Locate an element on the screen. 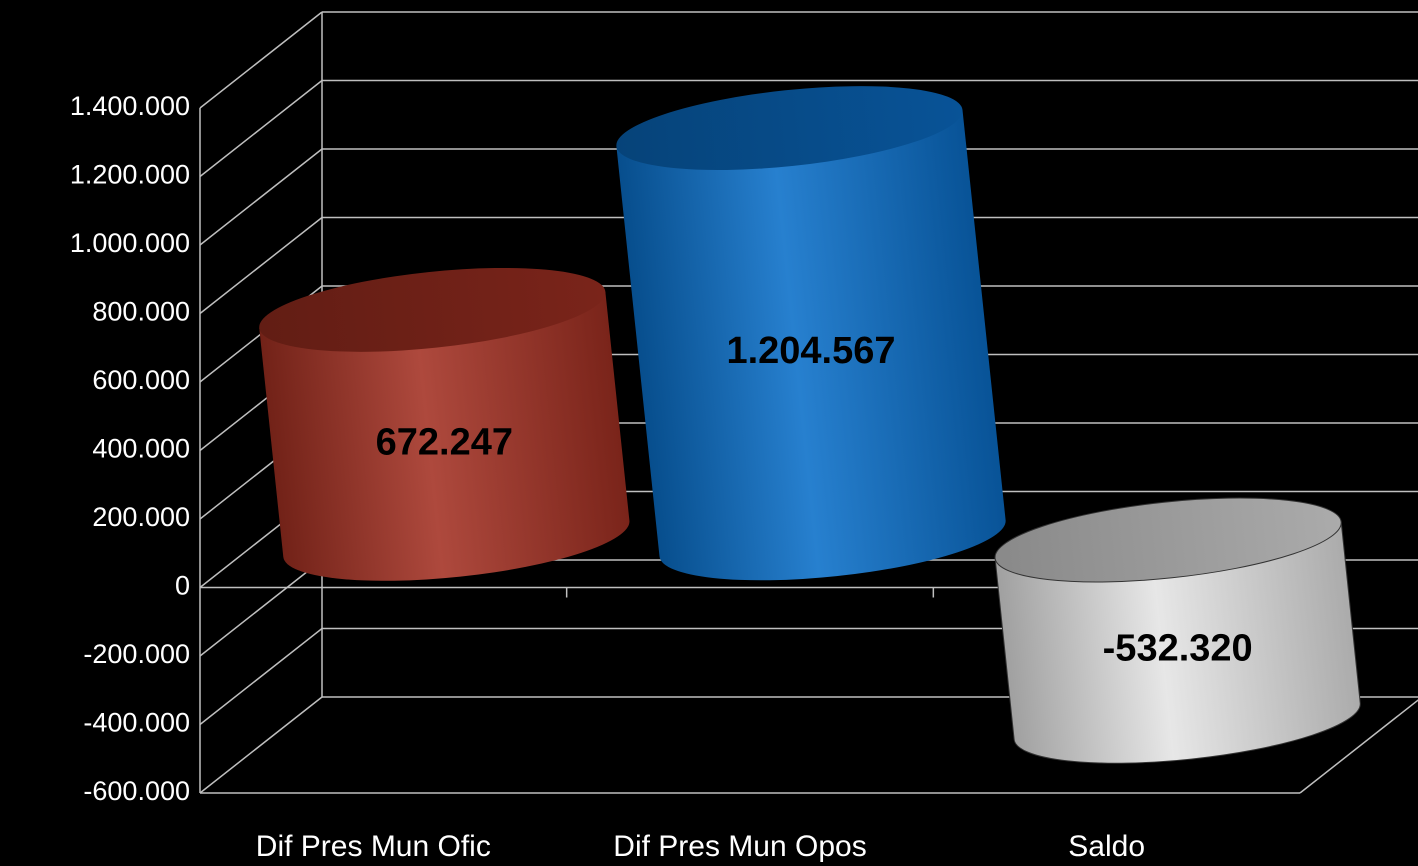 The image size is (1418, 866). value-label: -532.320 is located at coordinates (1178, 649).